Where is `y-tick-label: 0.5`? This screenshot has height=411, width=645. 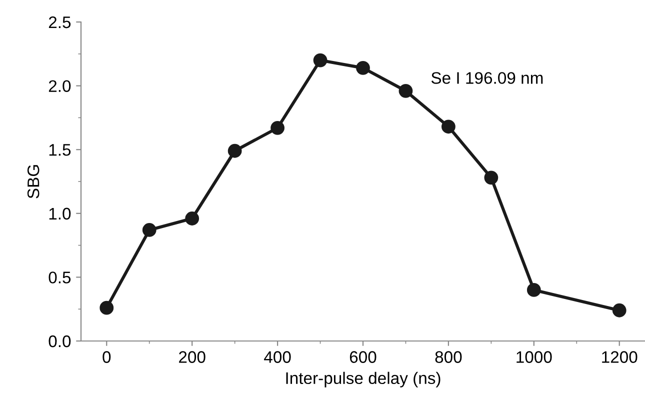 y-tick-label: 0.5 is located at coordinates (59, 278).